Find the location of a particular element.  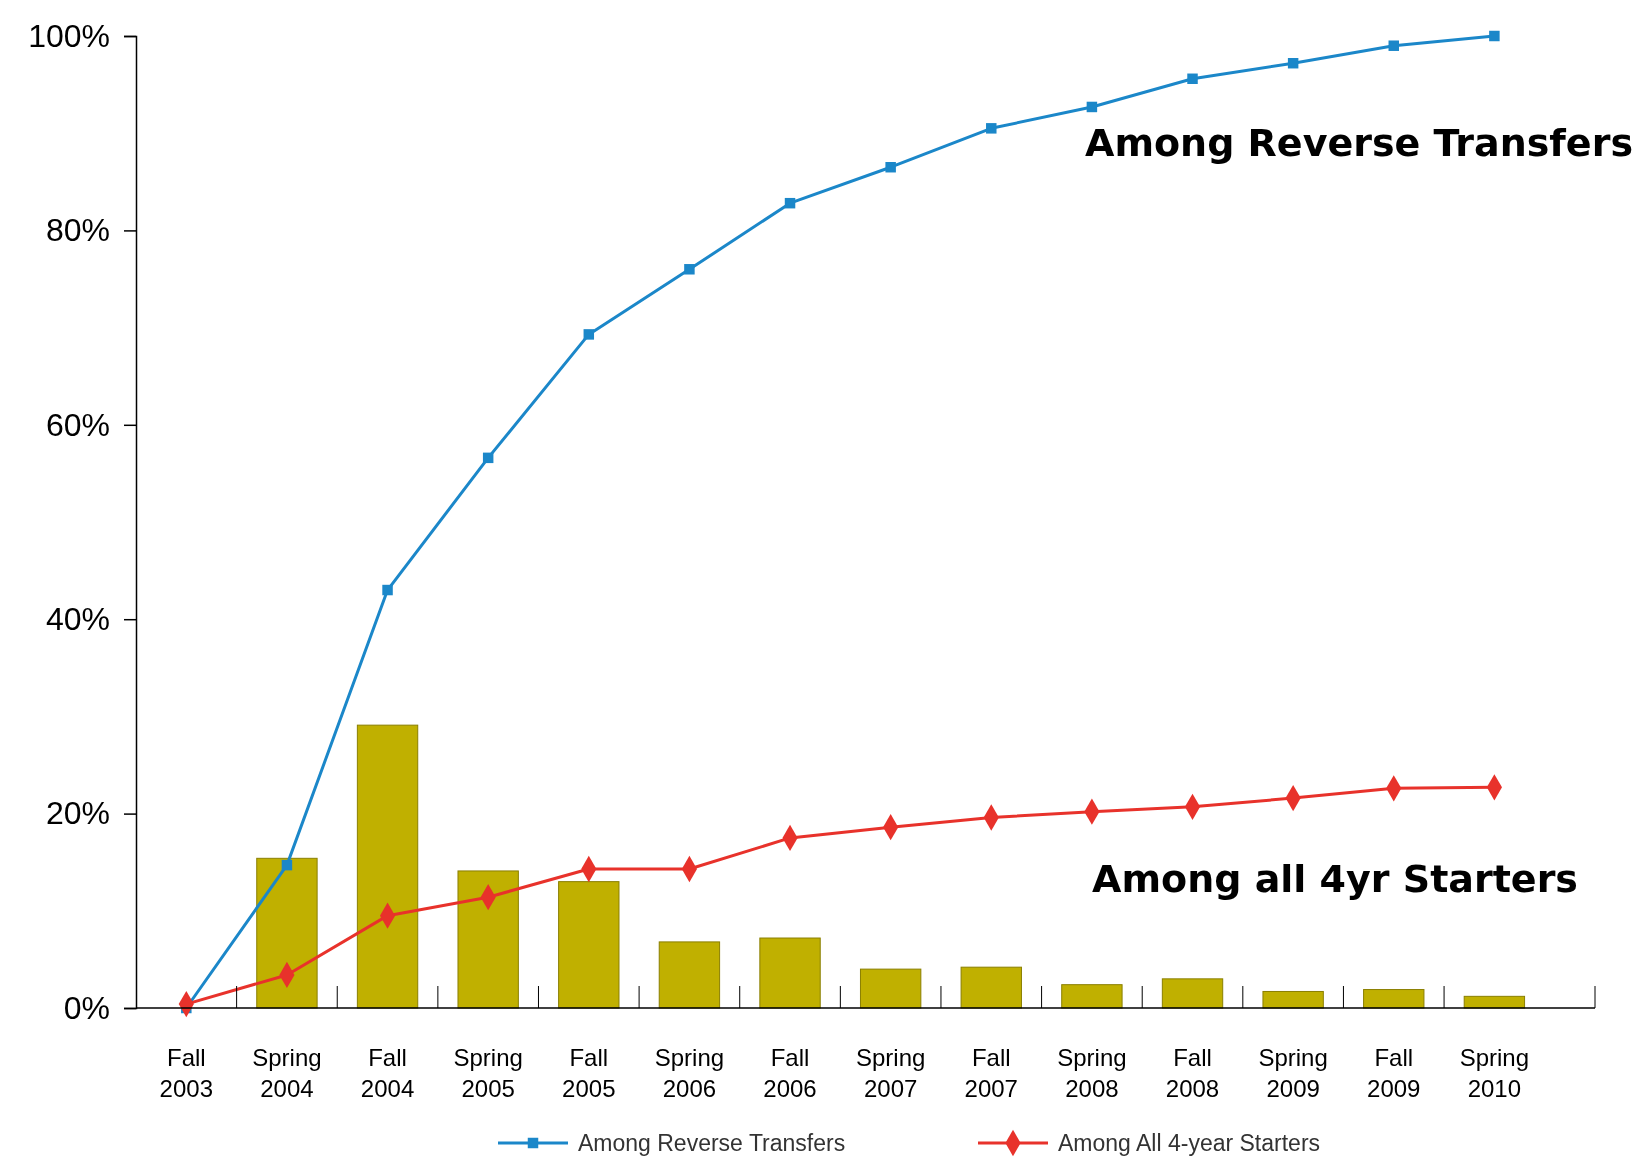

y-tick-label: 20% is located at coordinates (77, 813).